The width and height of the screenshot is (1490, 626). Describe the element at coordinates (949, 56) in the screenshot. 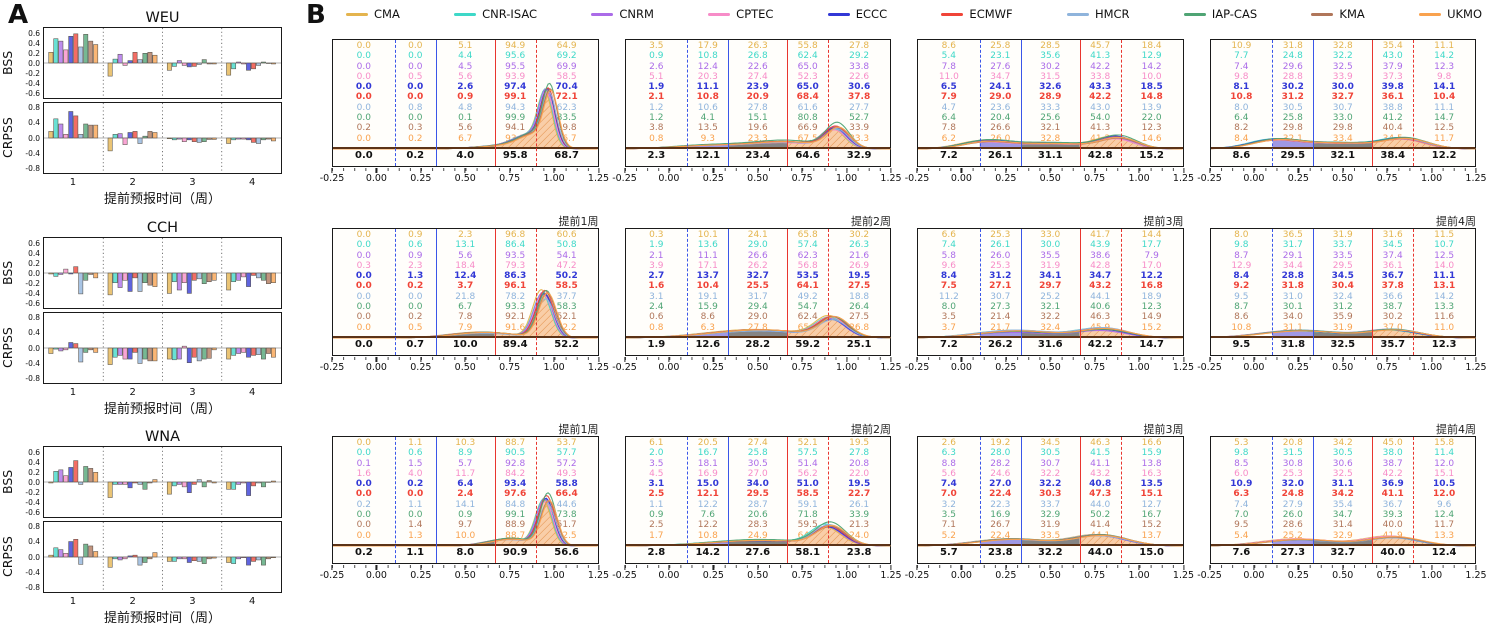

I see `stat-value: 5.4` at that location.